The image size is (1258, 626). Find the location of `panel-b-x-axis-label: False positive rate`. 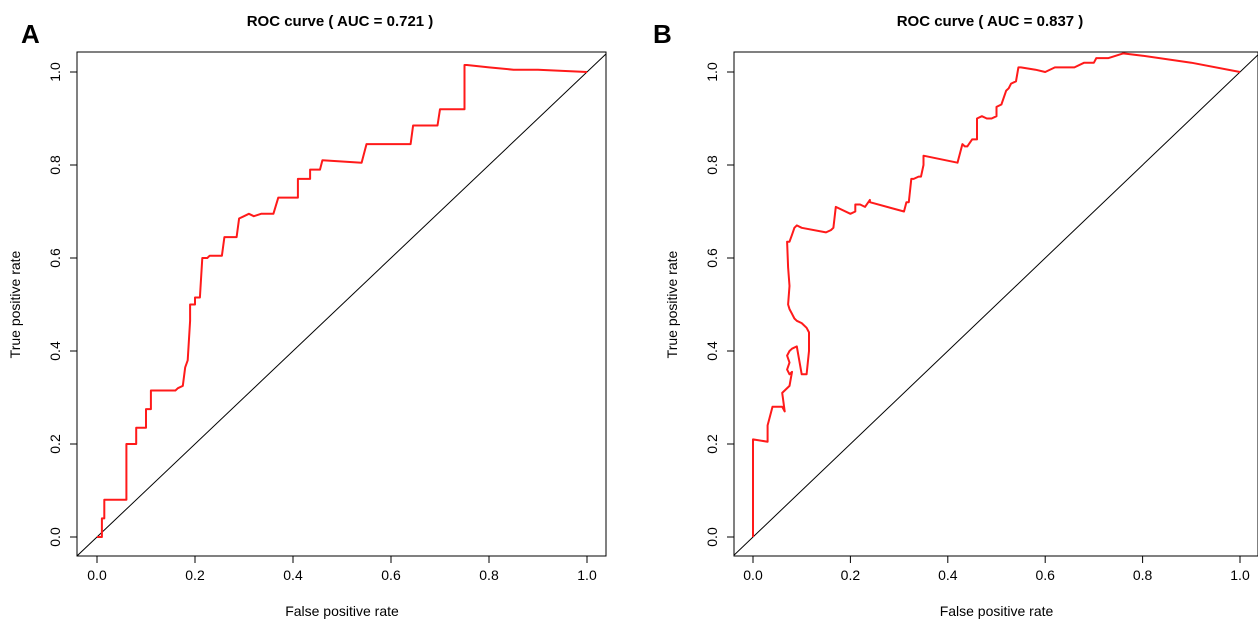

panel-b-x-axis-label: False positive rate is located at coordinates (997, 611).